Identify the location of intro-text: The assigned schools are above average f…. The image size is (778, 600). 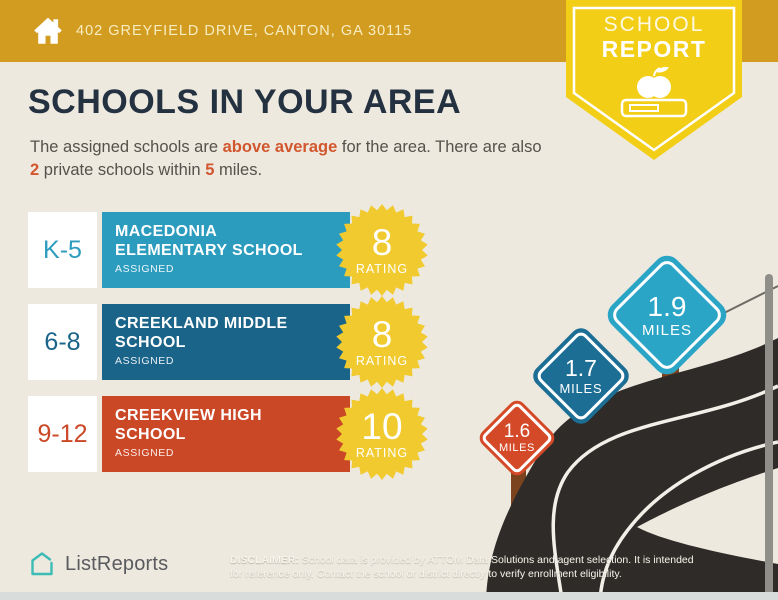
(286, 159).